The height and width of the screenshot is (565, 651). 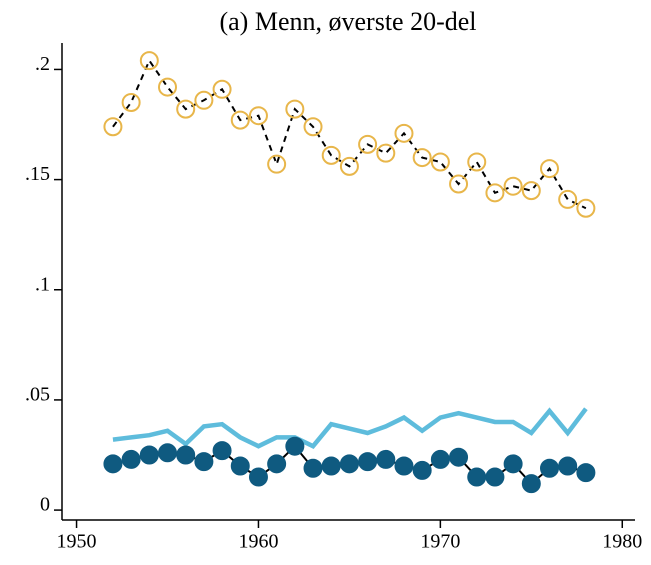 What do you see at coordinates (45, 505) in the screenshot?
I see `y-tick-label: 0` at bounding box center [45, 505].